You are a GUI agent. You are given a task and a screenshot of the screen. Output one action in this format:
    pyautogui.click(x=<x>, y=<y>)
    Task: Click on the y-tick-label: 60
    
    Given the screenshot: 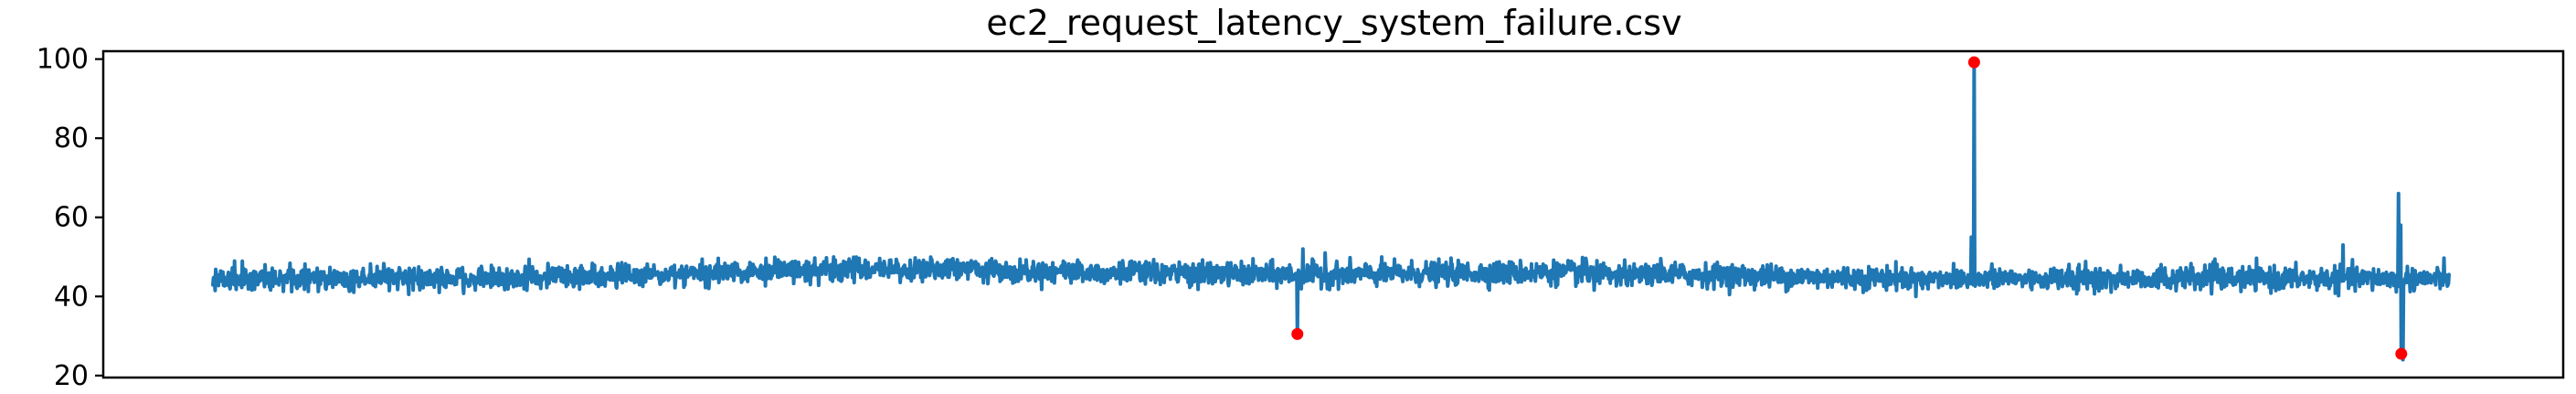 What is the action you would take?
    pyautogui.click(x=71, y=218)
    